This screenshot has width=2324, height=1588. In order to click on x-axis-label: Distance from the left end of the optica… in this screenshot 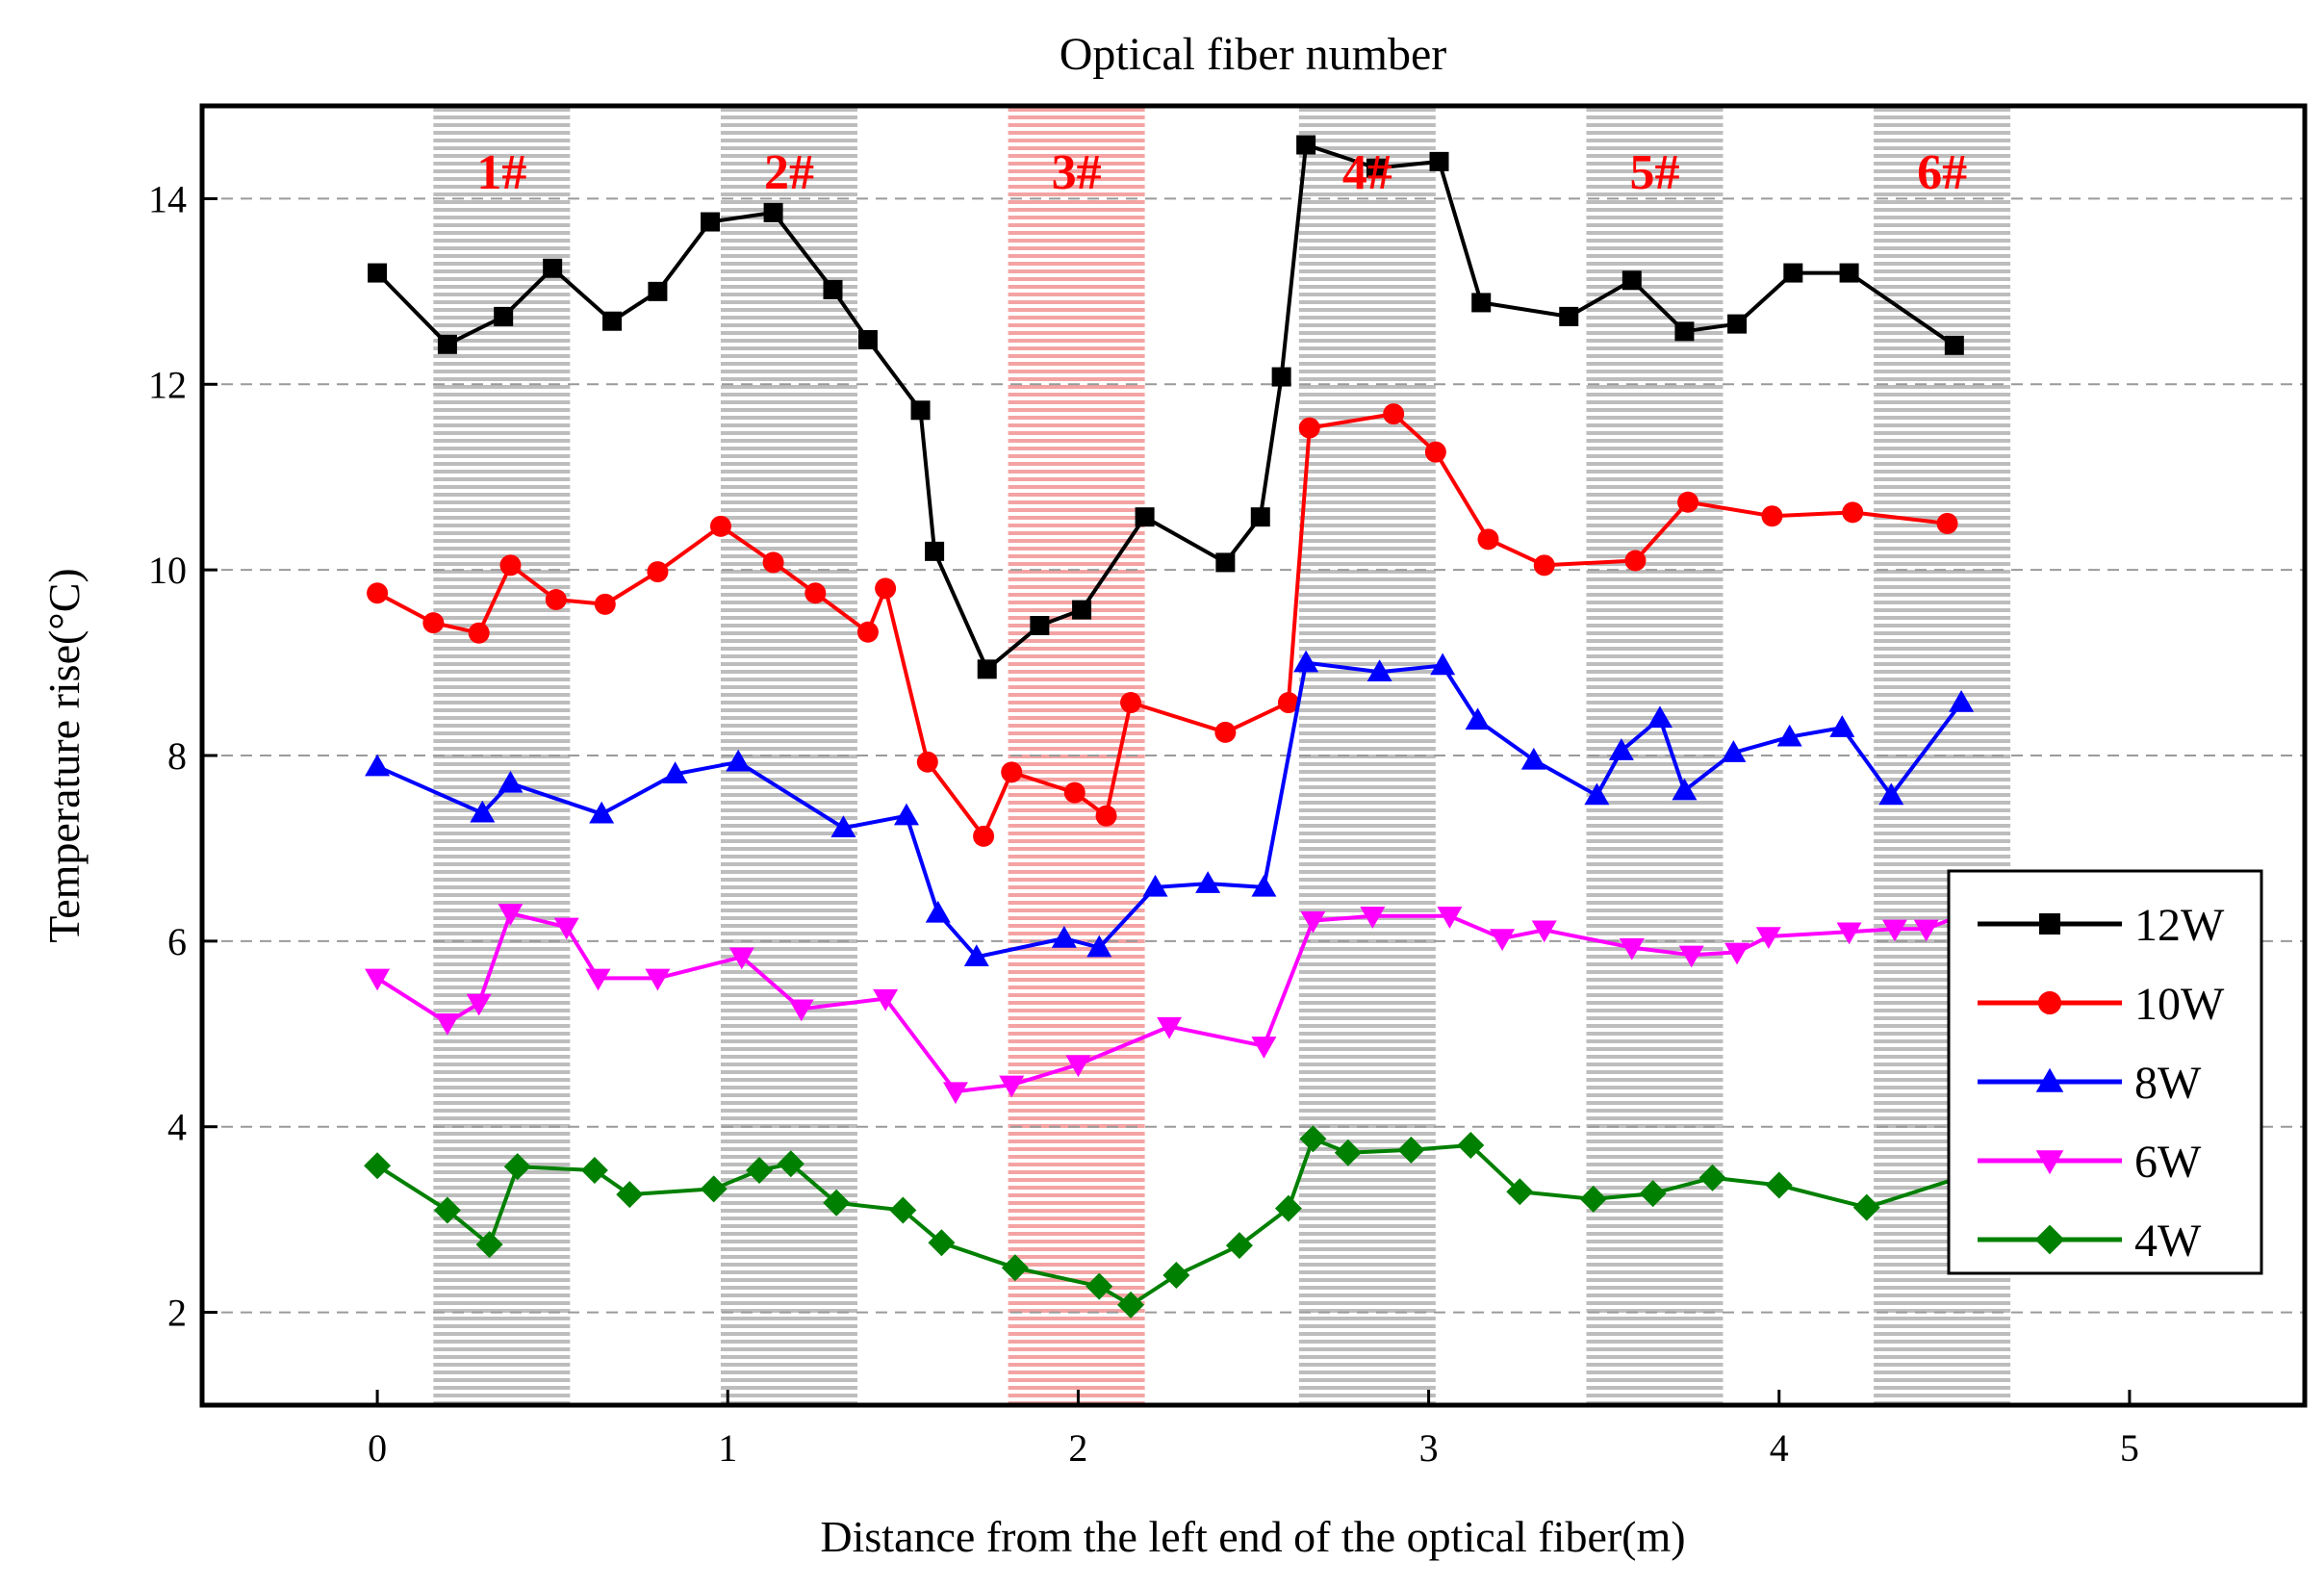, I will do `click(1253, 1536)`.